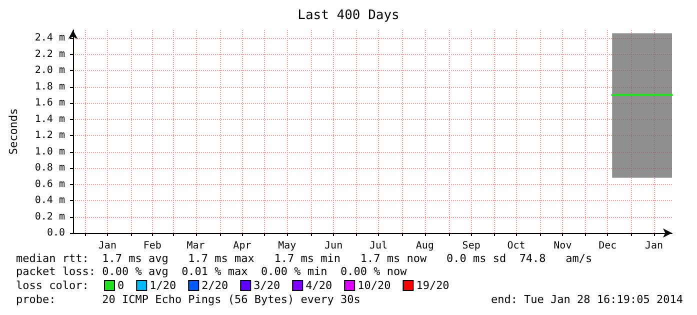  What do you see at coordinates (52, 285) in the screenshot?
I see `legend-title: loss color:` at bounding box center [52, 285].